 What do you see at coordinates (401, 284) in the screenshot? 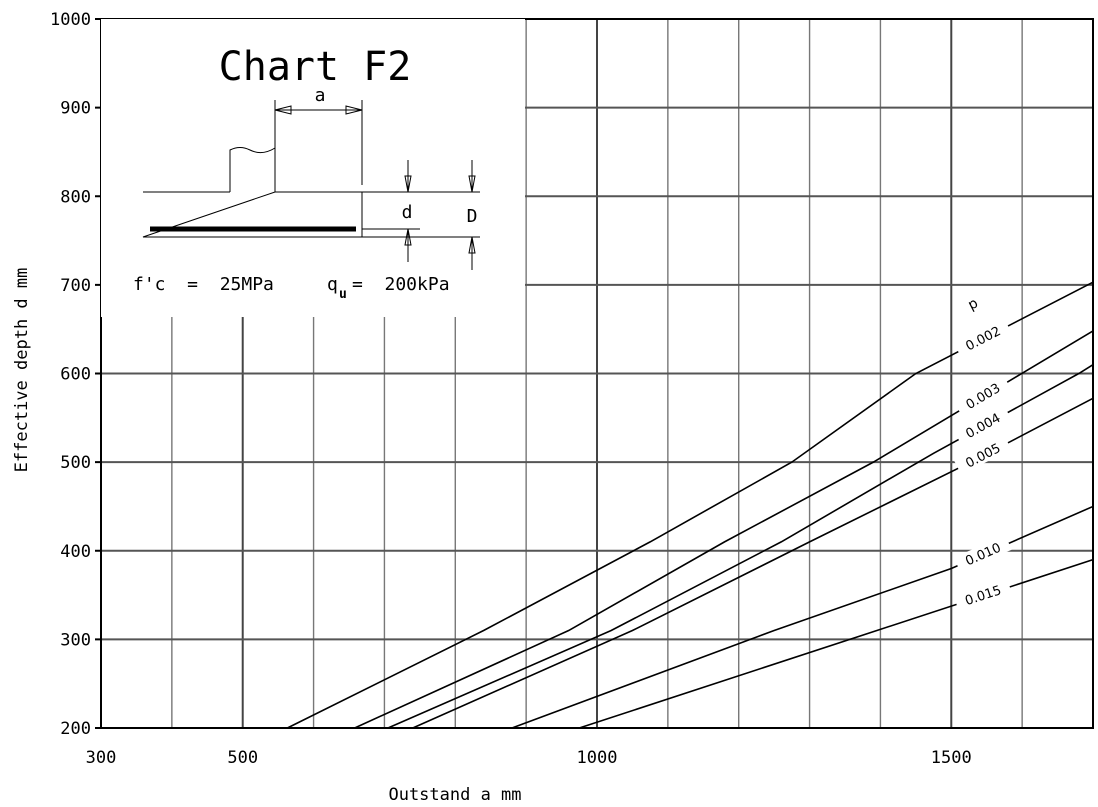
I see `bearing-pressure-value: = 200kPa` at bounding box center [401, 284].